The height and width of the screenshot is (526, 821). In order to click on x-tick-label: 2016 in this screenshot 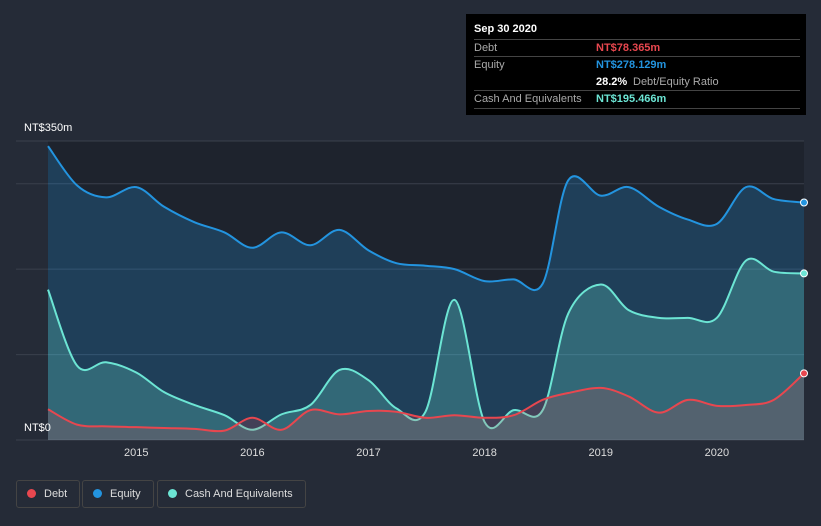, I will do `click(252, 453)`.